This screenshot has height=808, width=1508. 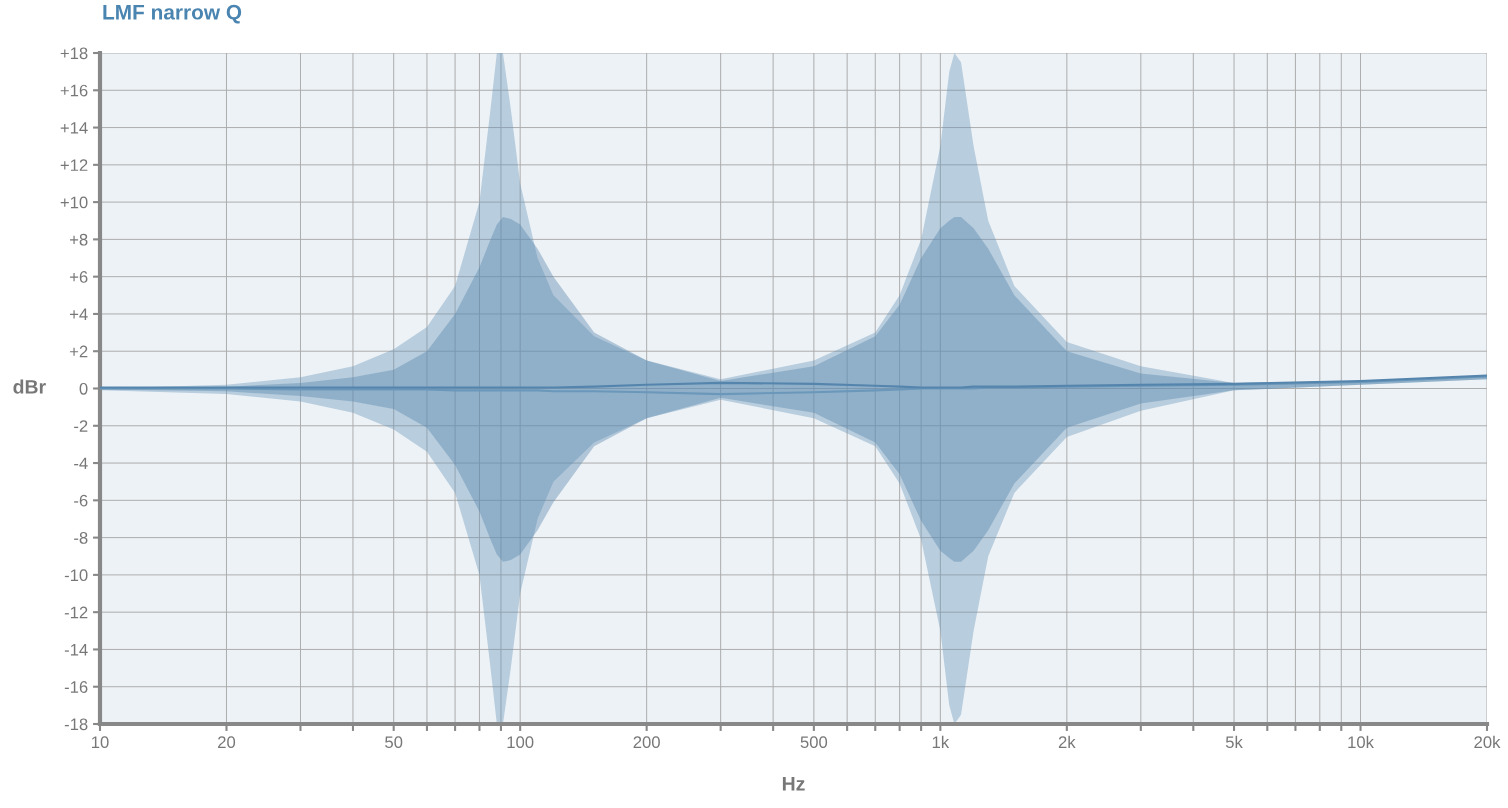 What do you see at coordinates (1361, 742) in the screenshot?
I see `x-tick-label: 10k` at bounding box center [1361, 742].